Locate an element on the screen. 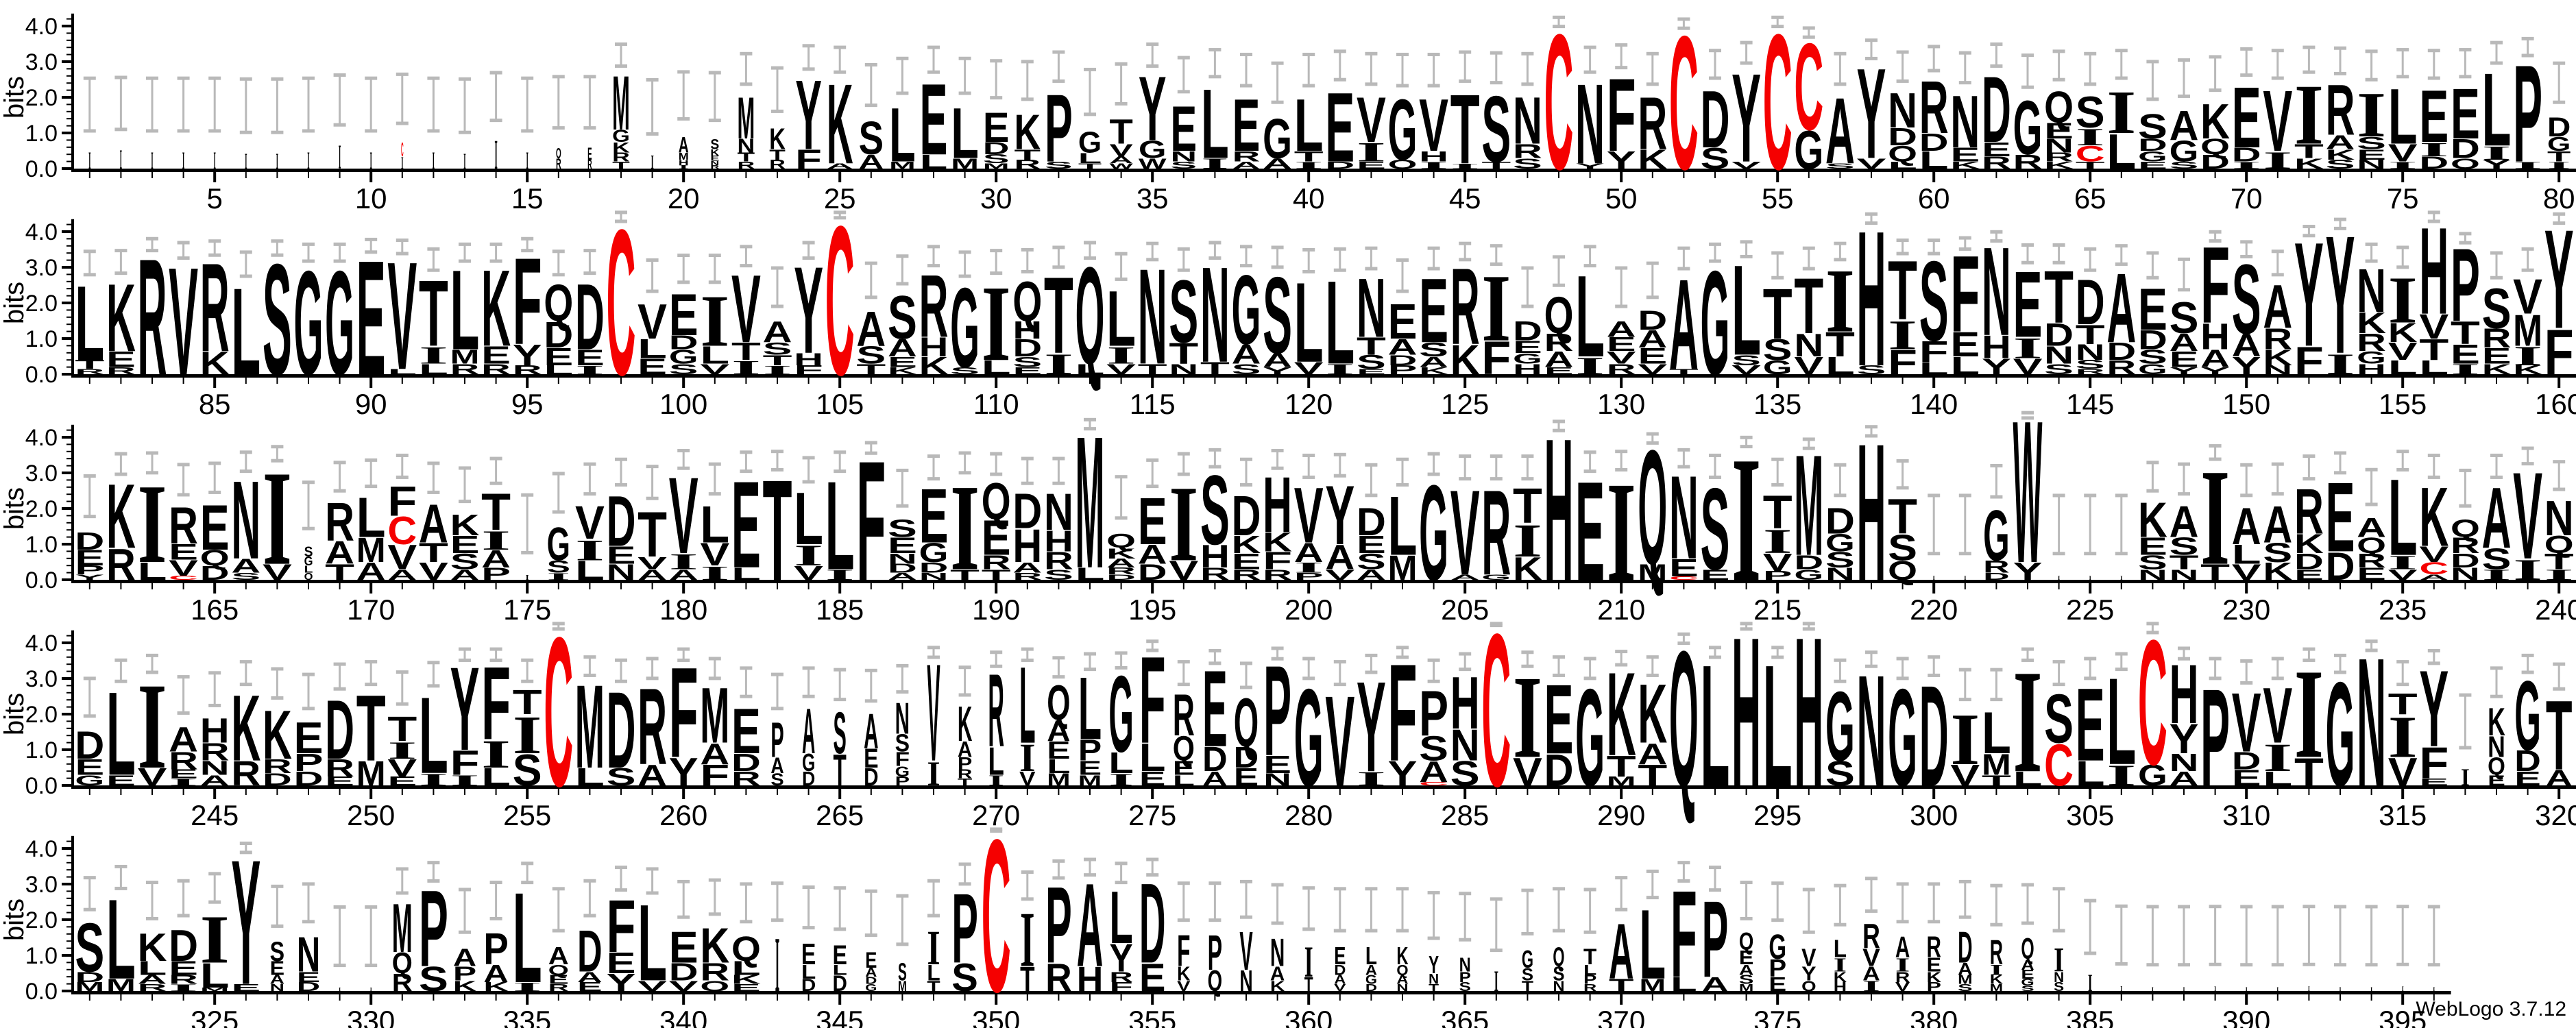 The width and height of the screenshot is (2576, 1028). x-tick-label: 50 is located at coordinates (1621, 198).